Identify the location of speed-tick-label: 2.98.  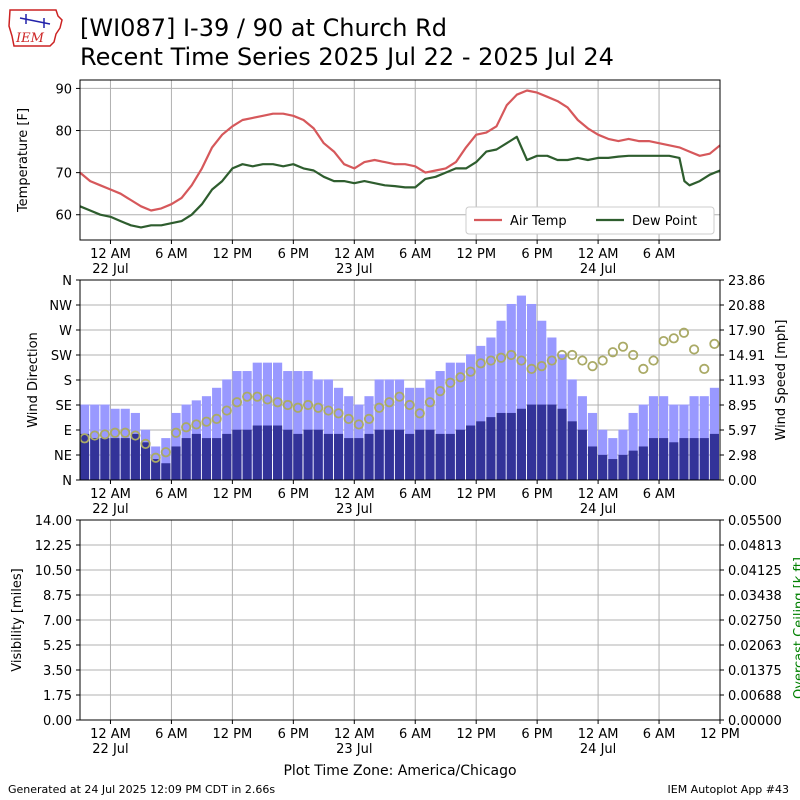
(742, 456).